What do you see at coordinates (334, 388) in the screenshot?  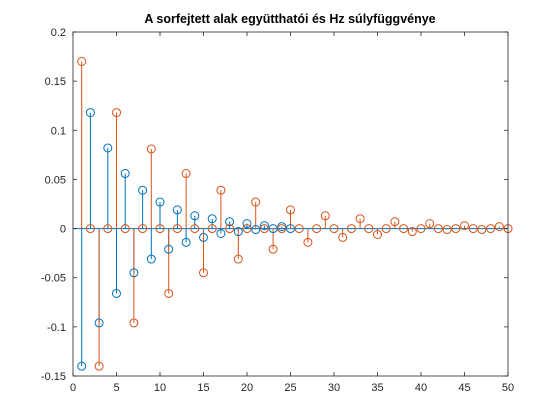 I see `x-tick-label: 30` at bounding box center [334, 388].